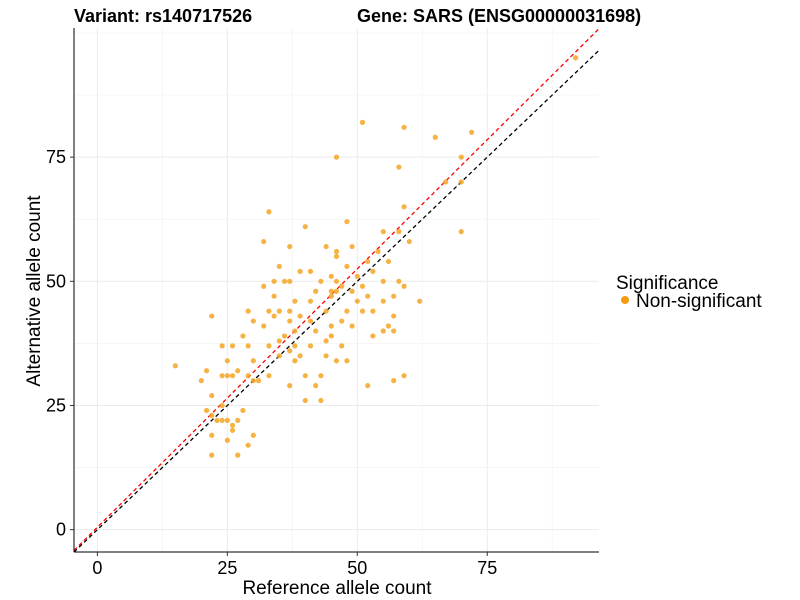  I want to click on y-tick-label: 50, so click(56, 281).